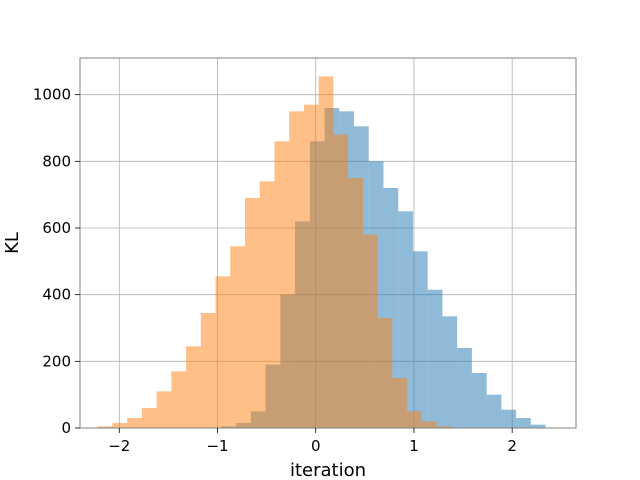  I want to click on x-tick-label: −1, so click(217, 446).